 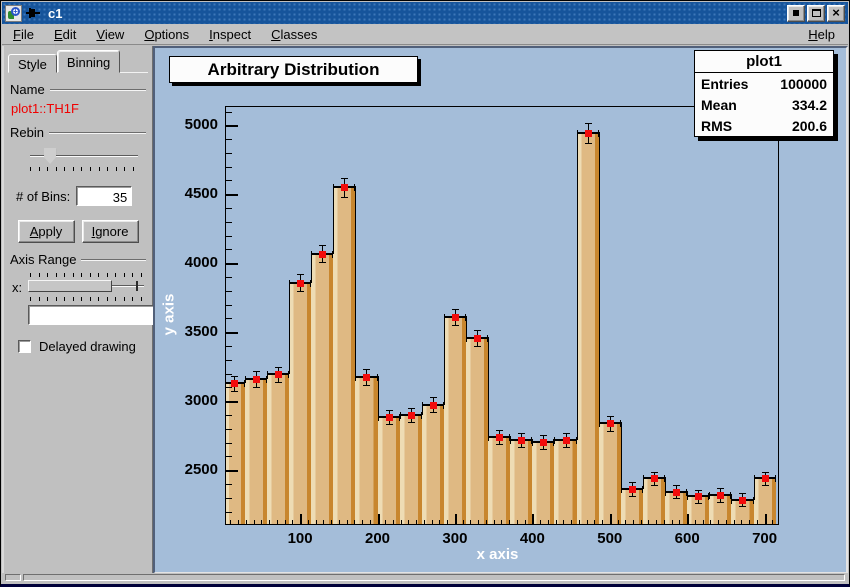 What do you see at coordinates (836, 13) in the screenshot?
I see `close-button: ×` at bounding box center [836, 13].